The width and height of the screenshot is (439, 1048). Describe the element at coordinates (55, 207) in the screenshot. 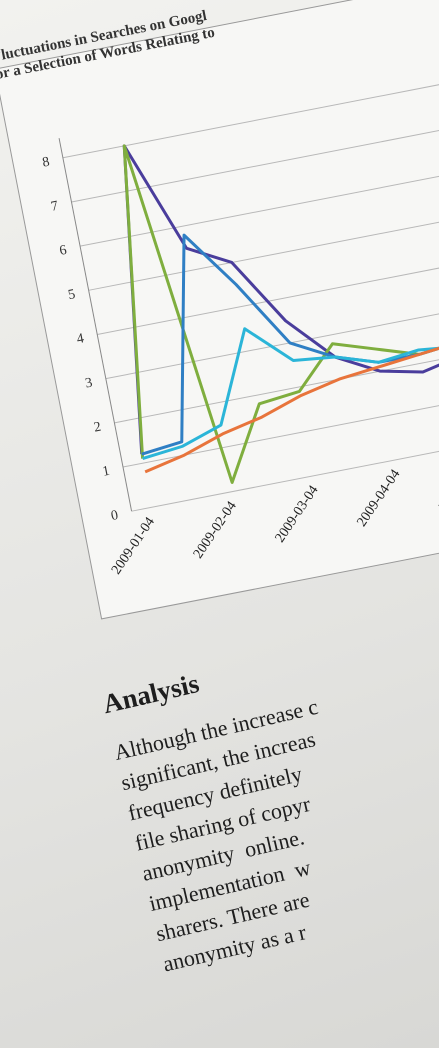

I see `y-tick-label: 7` at that location.